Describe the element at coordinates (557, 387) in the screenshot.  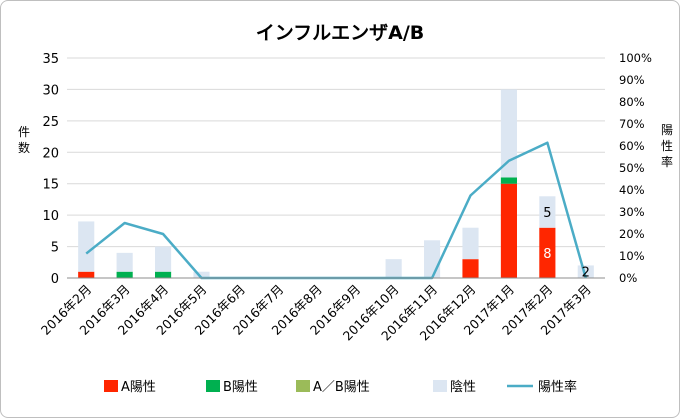
I see `legend-label: 陽性率` at that location.